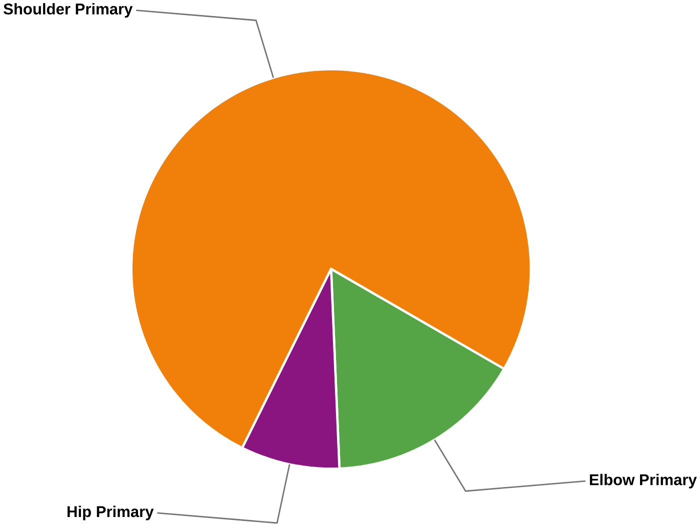 The image size is (700, 524). What do you see at coordinates (111, 513) in the screenshot?
I see `slice-label: Hip Primary` at bounding box center [111, 513].